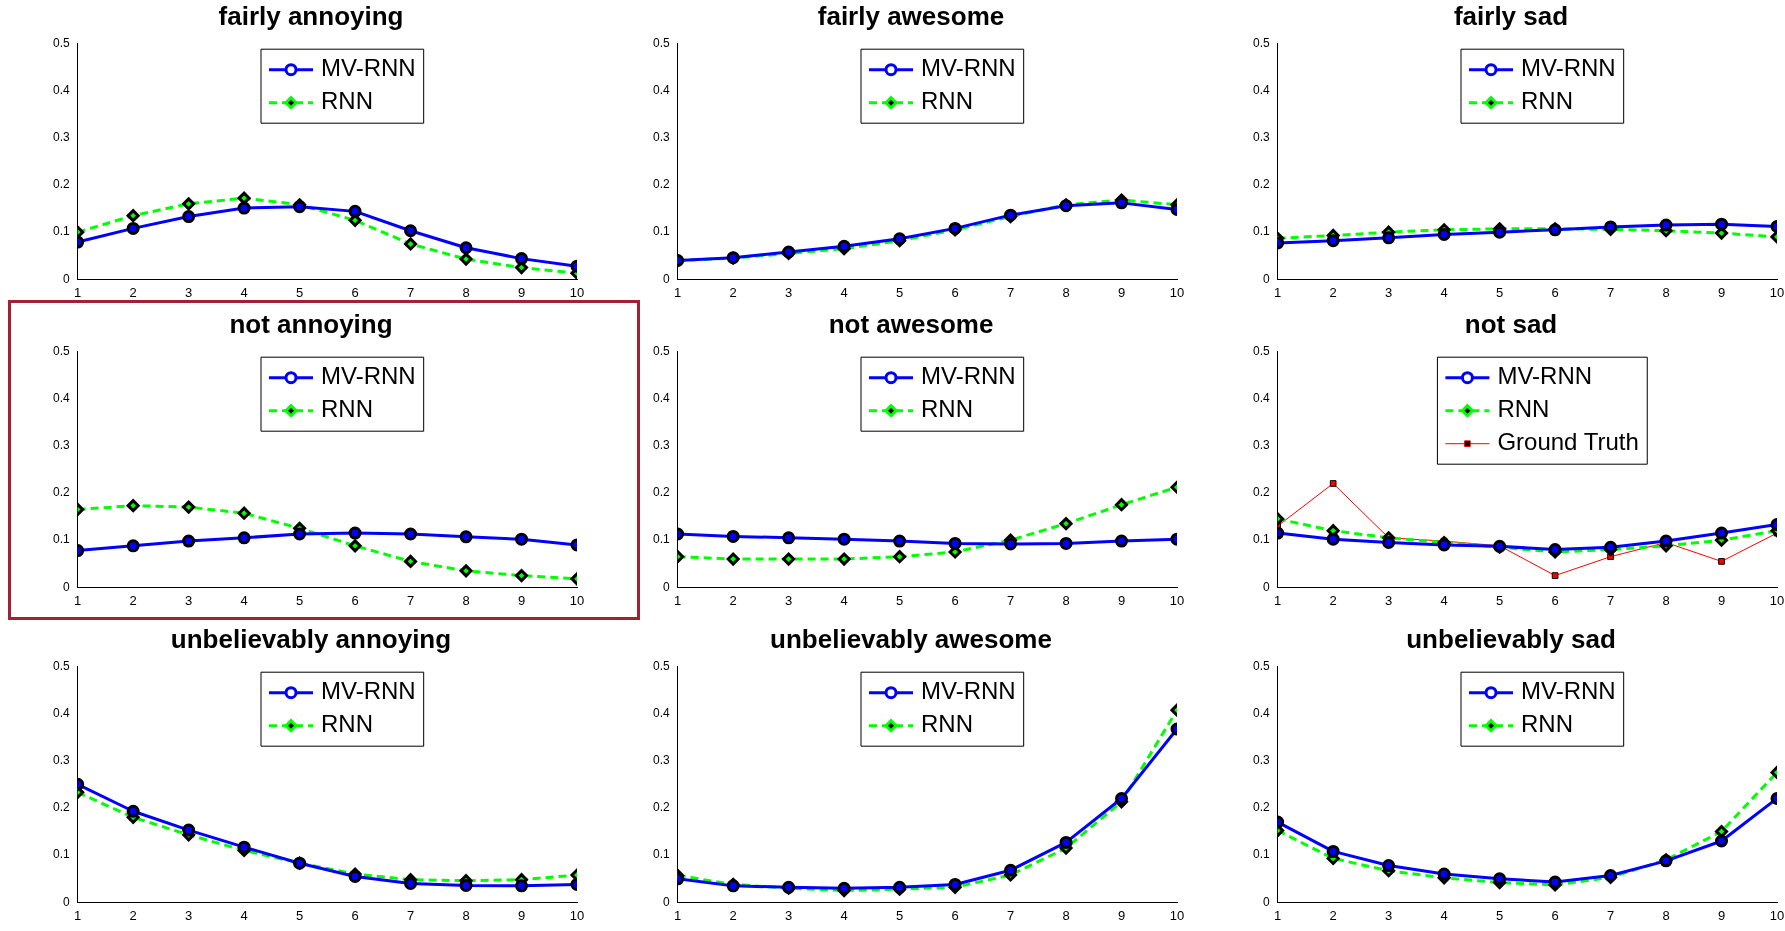  I want to click on chart-title: fairly annoying, so click(311, 15).